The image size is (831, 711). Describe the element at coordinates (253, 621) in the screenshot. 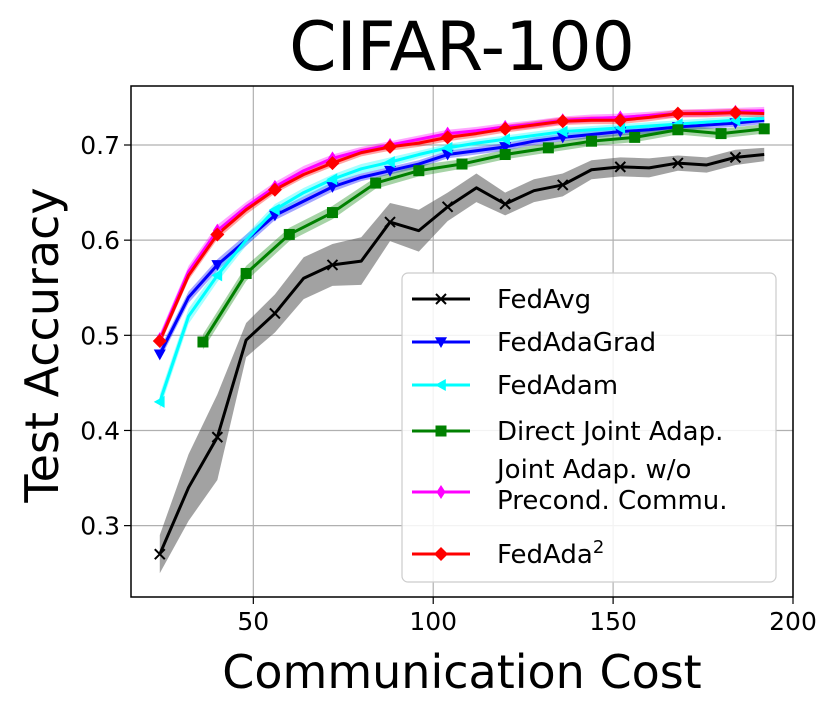

I see `x-tick-label: 50` at that location.